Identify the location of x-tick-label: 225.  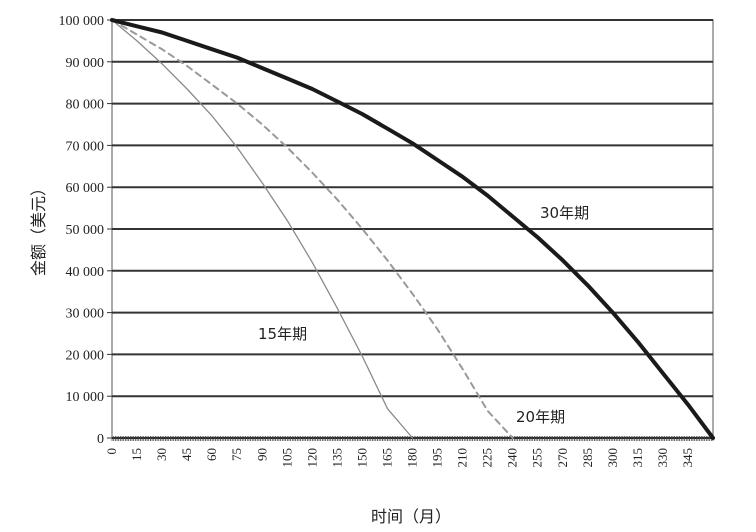
(487, 458).